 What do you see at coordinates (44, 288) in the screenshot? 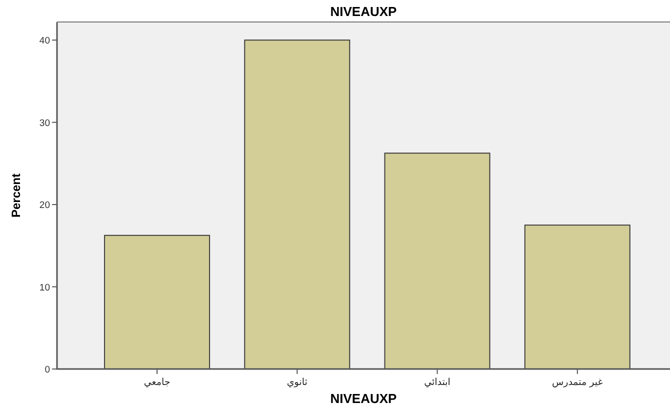
I see `y-tick-label: 10` at bounding box center [44, 288].